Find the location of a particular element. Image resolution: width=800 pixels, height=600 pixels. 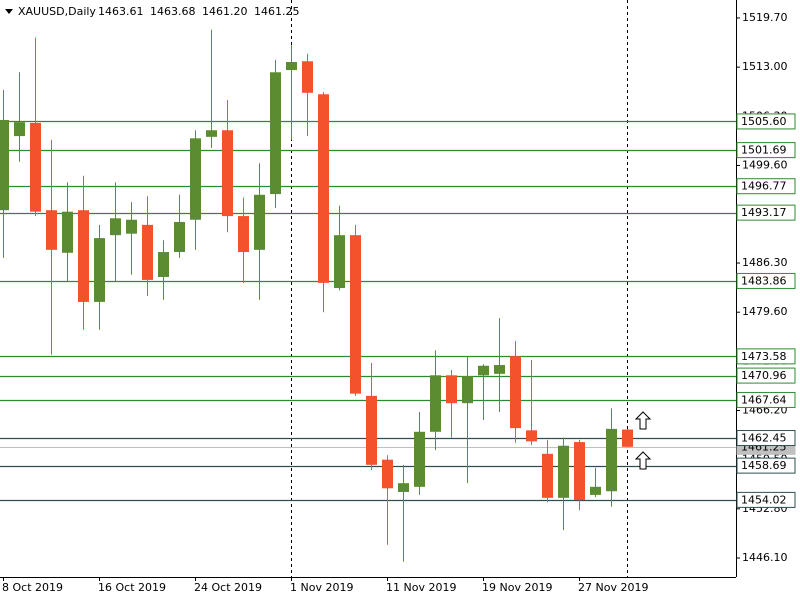

level-label: 1470.96 is located at coordinates (764, 375).